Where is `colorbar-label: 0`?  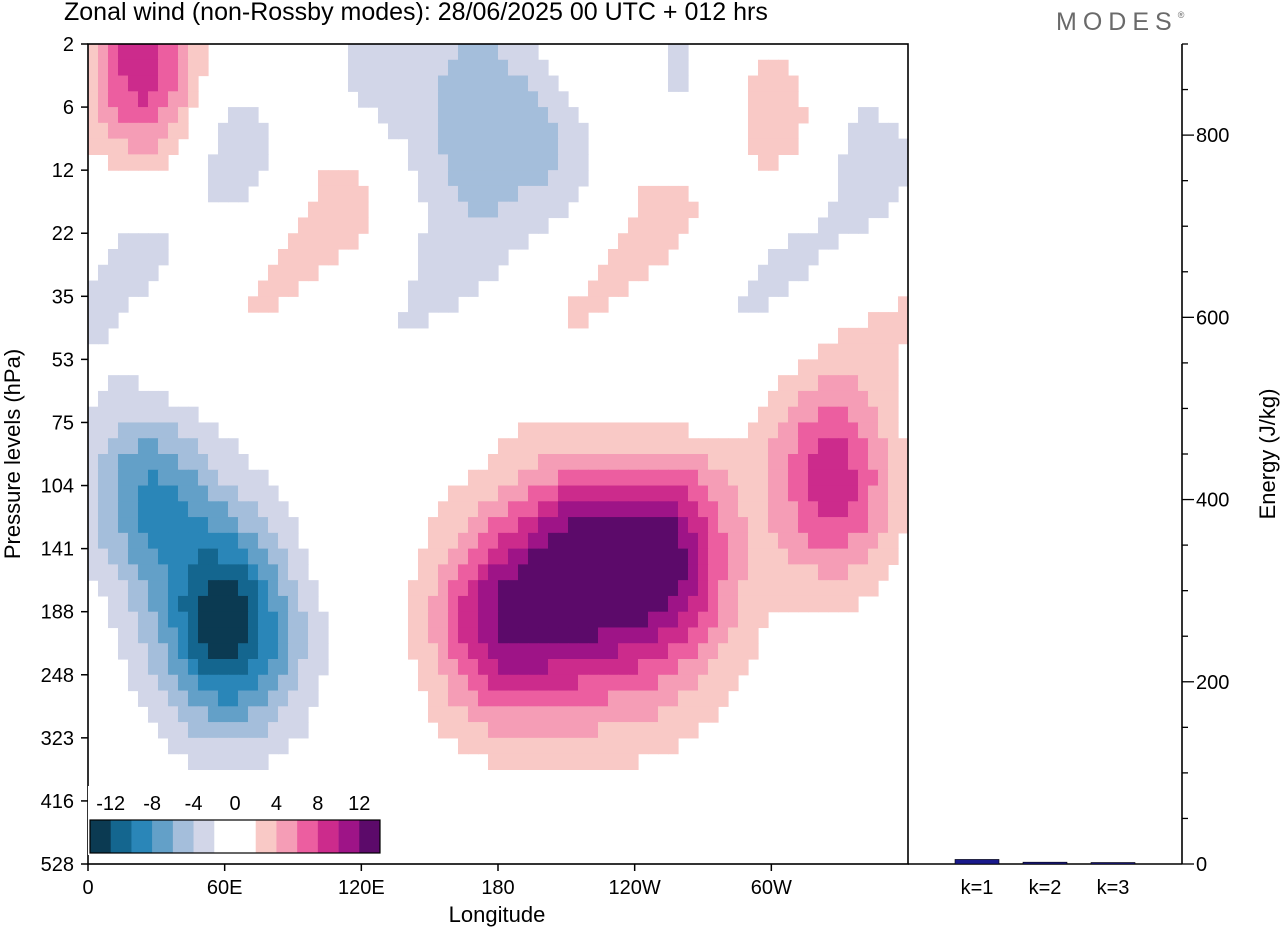
colorbar-label: 0 is located at coordinates (234, 804).